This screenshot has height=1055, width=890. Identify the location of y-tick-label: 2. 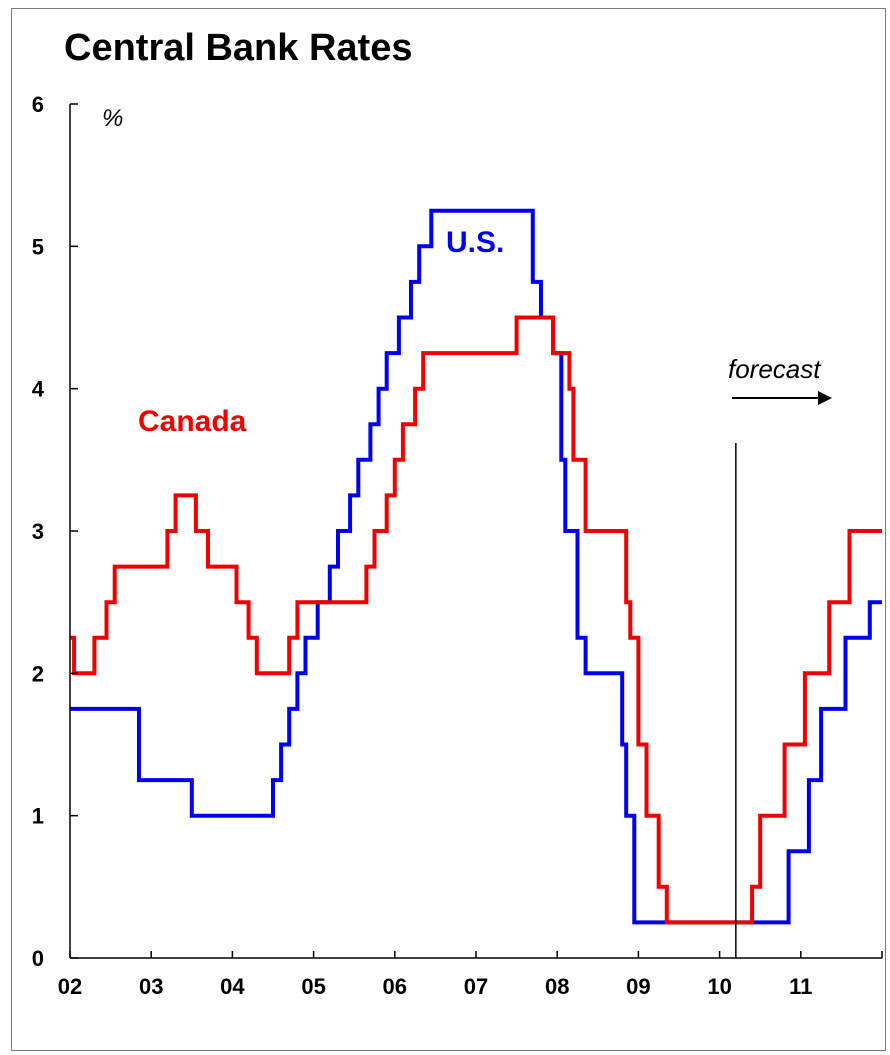
(38, 673).